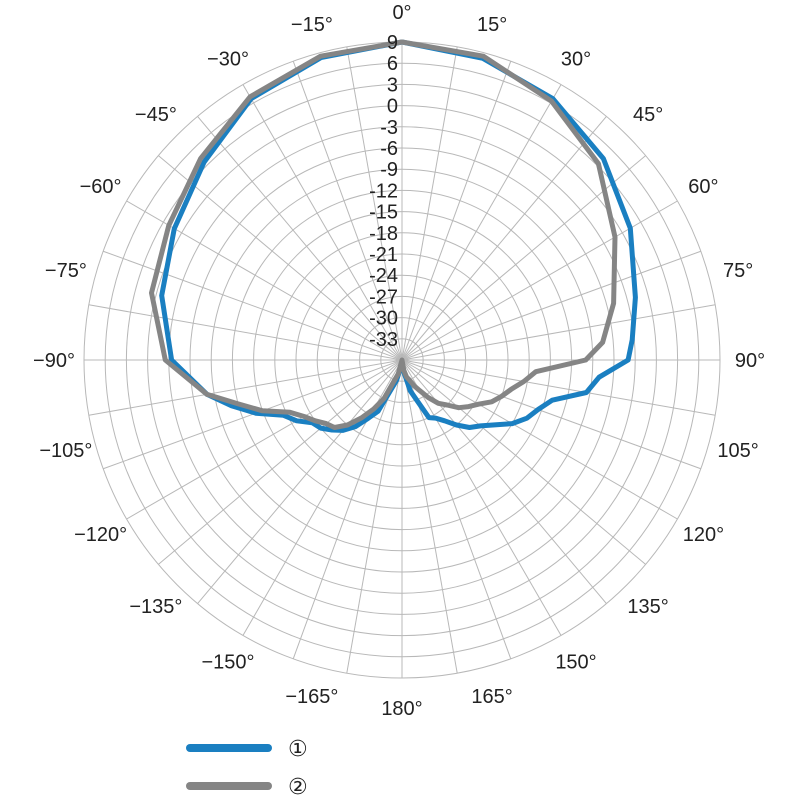 The width and height of the screenshot is (800, 800). I want to click on angle-label: −75°, so click(66, 271).